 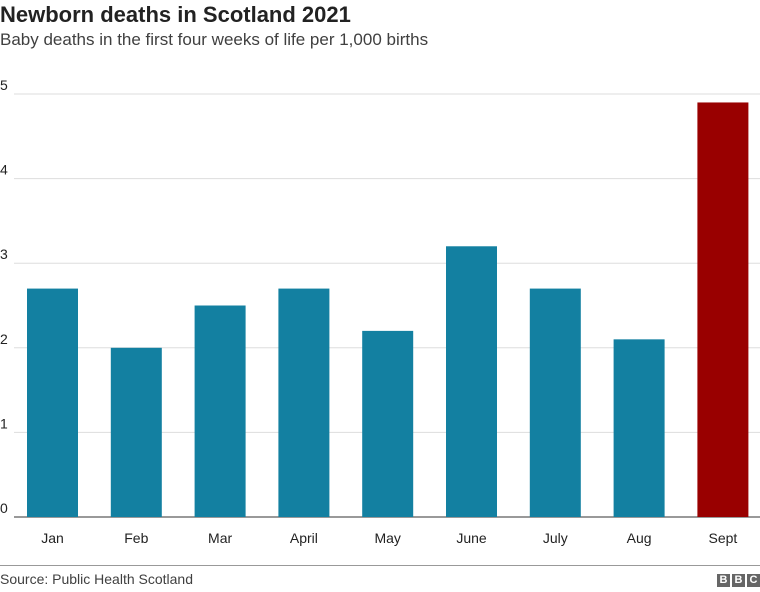 What do you see at coordinates (722, 538) in the screenshot?
I see `x-tick-label: Sept` at bounding box center [722, 538].